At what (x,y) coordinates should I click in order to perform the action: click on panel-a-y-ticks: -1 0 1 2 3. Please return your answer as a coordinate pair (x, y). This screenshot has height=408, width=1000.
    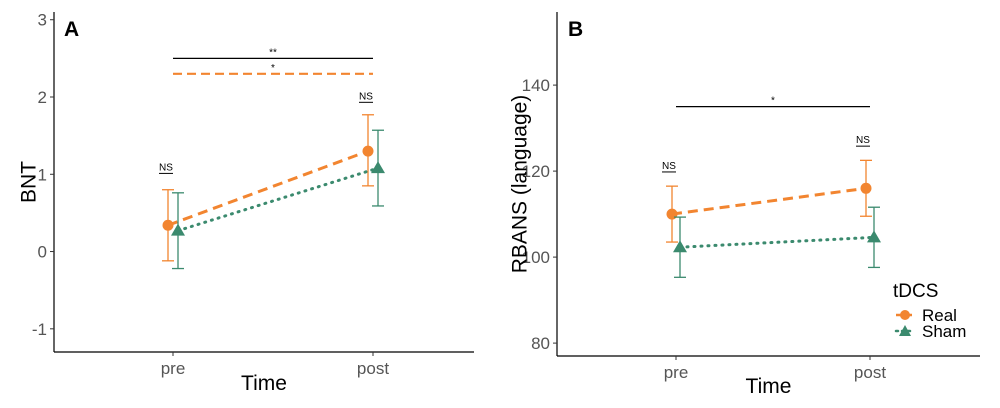
    Looking at the image, I should click on (43, 175).